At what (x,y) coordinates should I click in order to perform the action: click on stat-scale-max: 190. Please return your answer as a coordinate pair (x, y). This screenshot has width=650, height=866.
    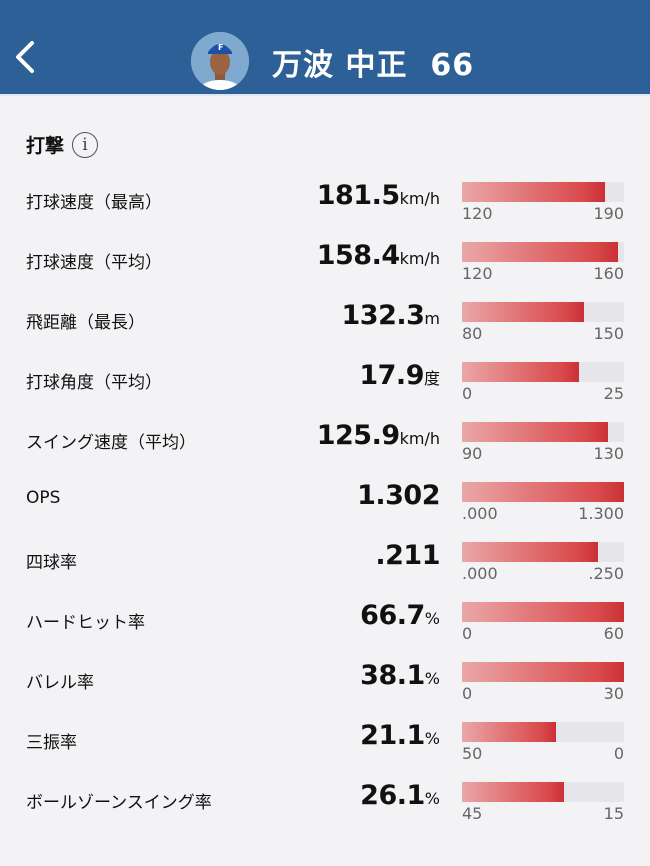
    Looking at the image, I should click on (608, 213).